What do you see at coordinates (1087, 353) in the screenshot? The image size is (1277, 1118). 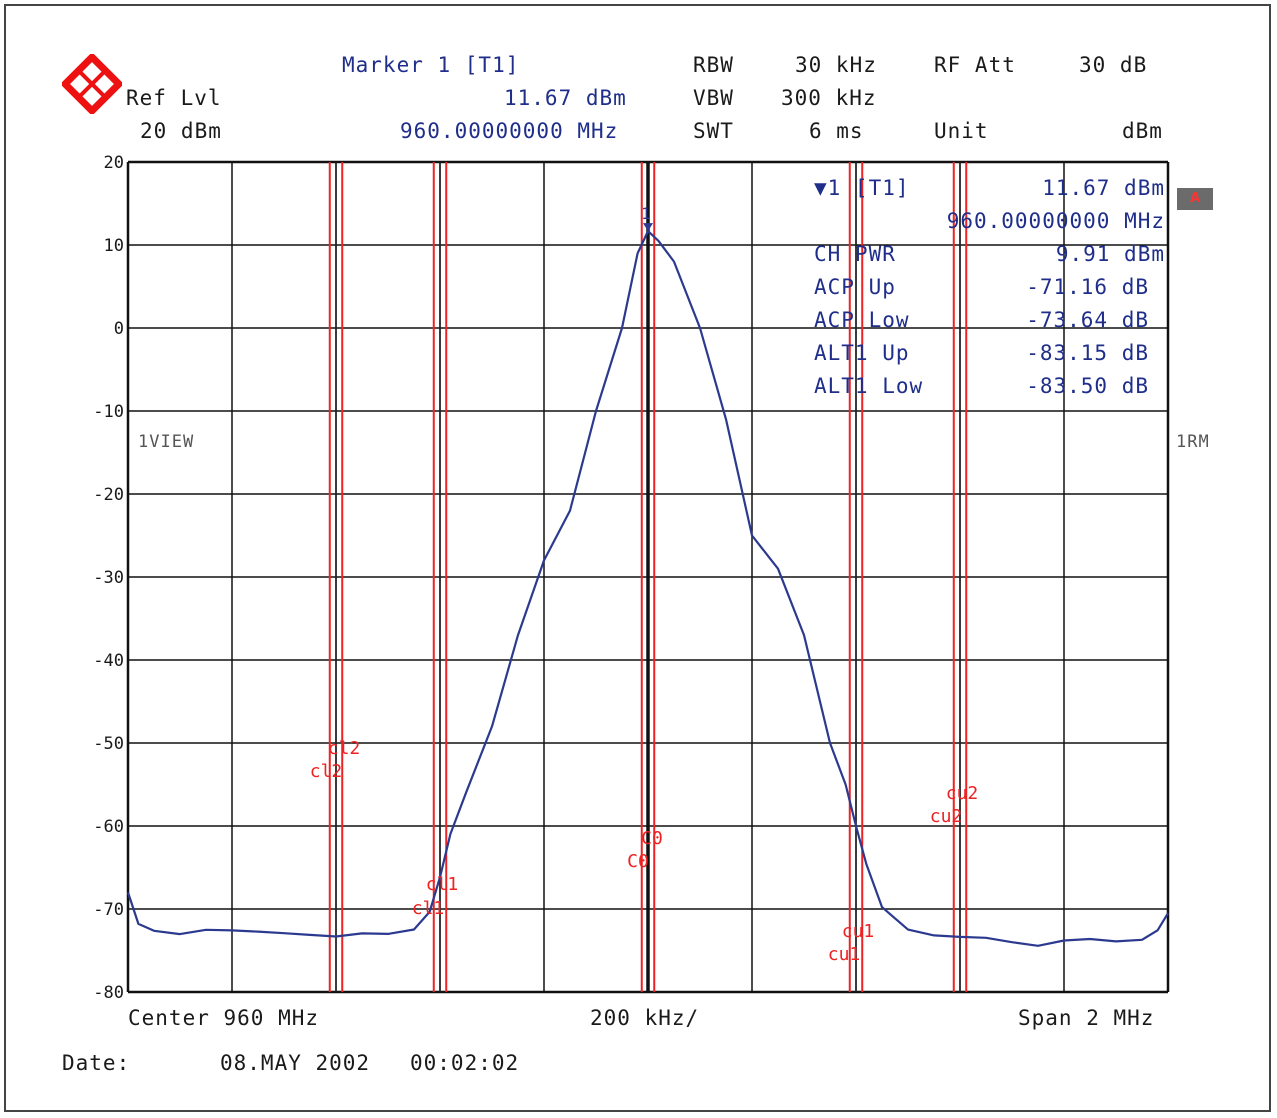 I see `readout-row-value: -83.15 dB` at bounding box center [1087, 353].